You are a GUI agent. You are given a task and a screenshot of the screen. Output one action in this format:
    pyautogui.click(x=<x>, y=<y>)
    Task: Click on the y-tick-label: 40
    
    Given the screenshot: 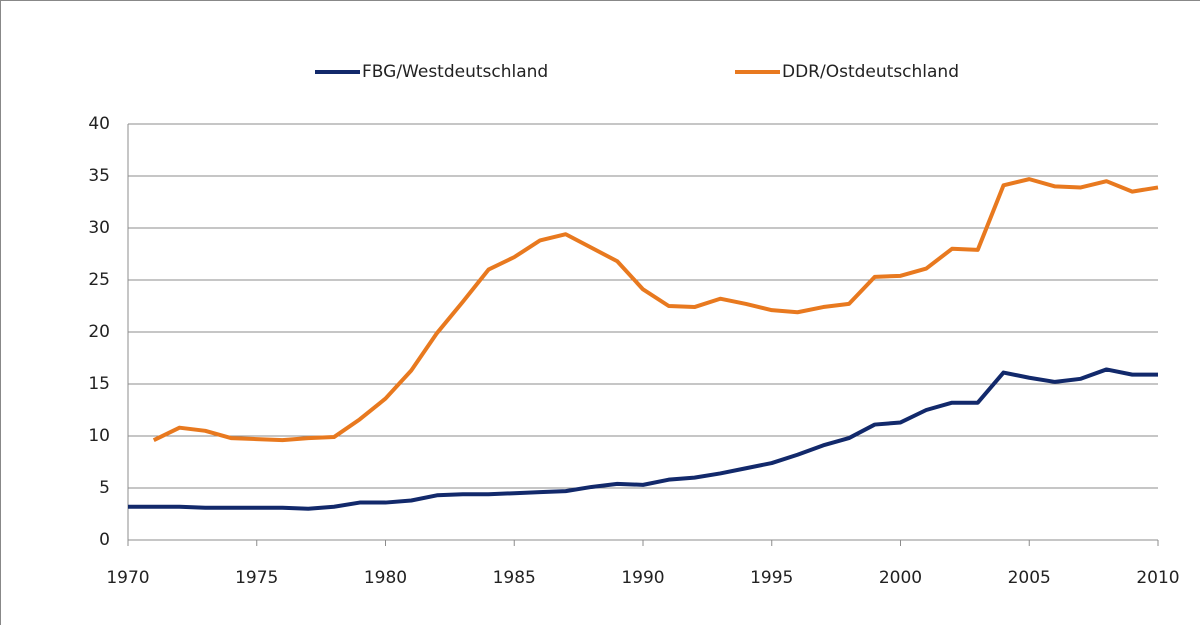 What is the action you would take?
    pyautogui.click(x=99, y=124)
    